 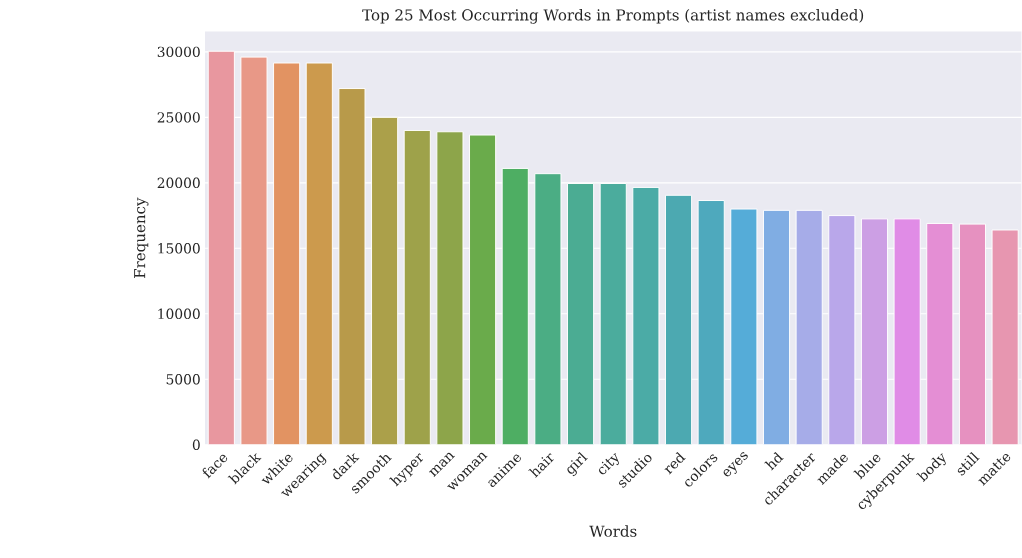 What do you see at coordinates (675, 463) in the screenshot?
I see `x-tick-label: red` at bounding box center [675, 463].